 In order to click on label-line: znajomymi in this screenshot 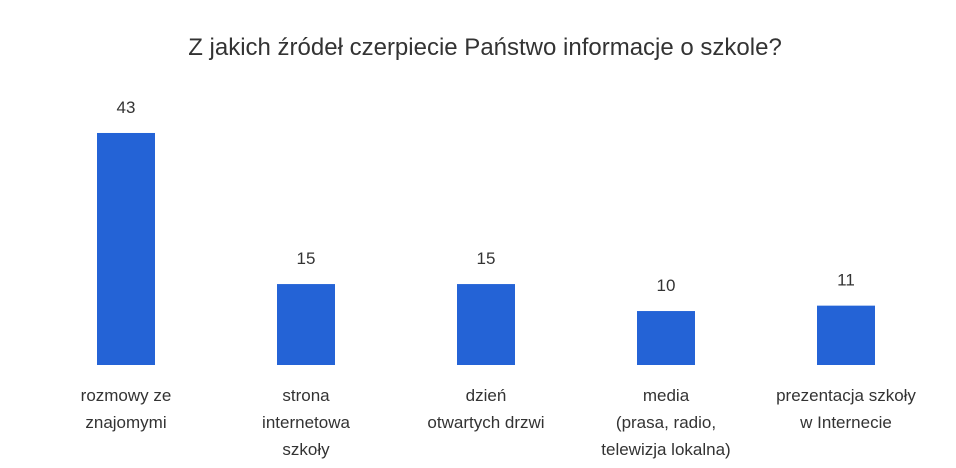, I will do `click(125, 422)`.